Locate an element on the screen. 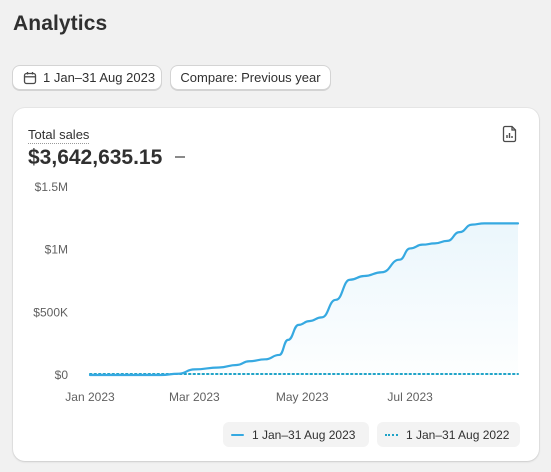 This screenshot has width=551, height=472. legend-item-previous: 1 Jan–31 Aug 2022 is located at coordinates (448, 434).